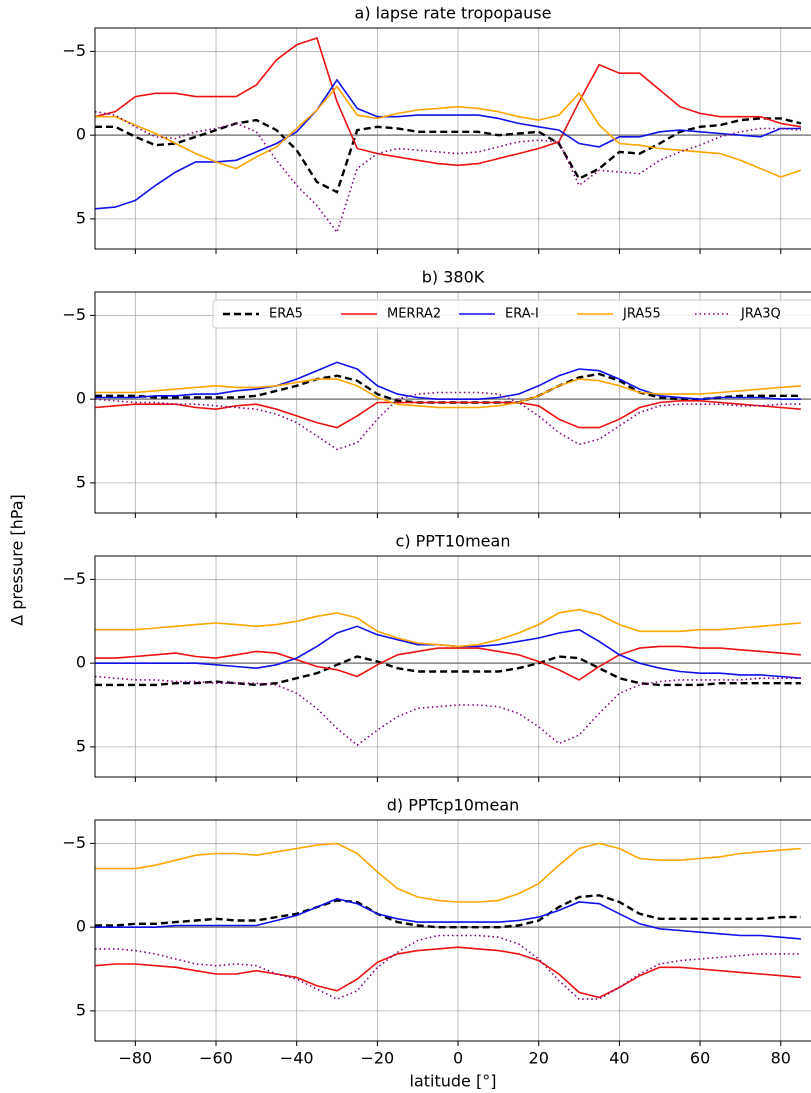 This screenshot has height=1093, width=811. Describe the element at coordinates (286, 314) in the screenshot. I see `legend-label: ERA5` at that location.